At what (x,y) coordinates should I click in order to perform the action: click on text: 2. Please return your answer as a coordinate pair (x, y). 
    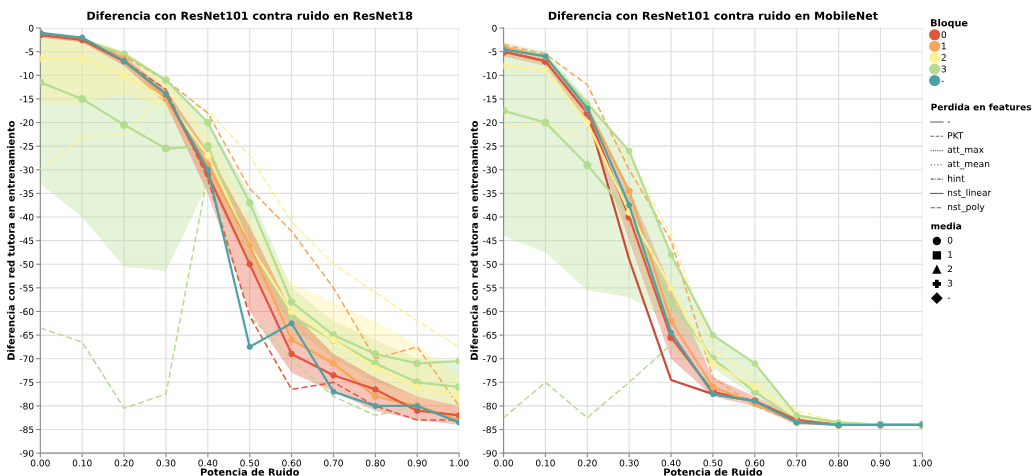
    Looking at the image, I should click on (950, 269).